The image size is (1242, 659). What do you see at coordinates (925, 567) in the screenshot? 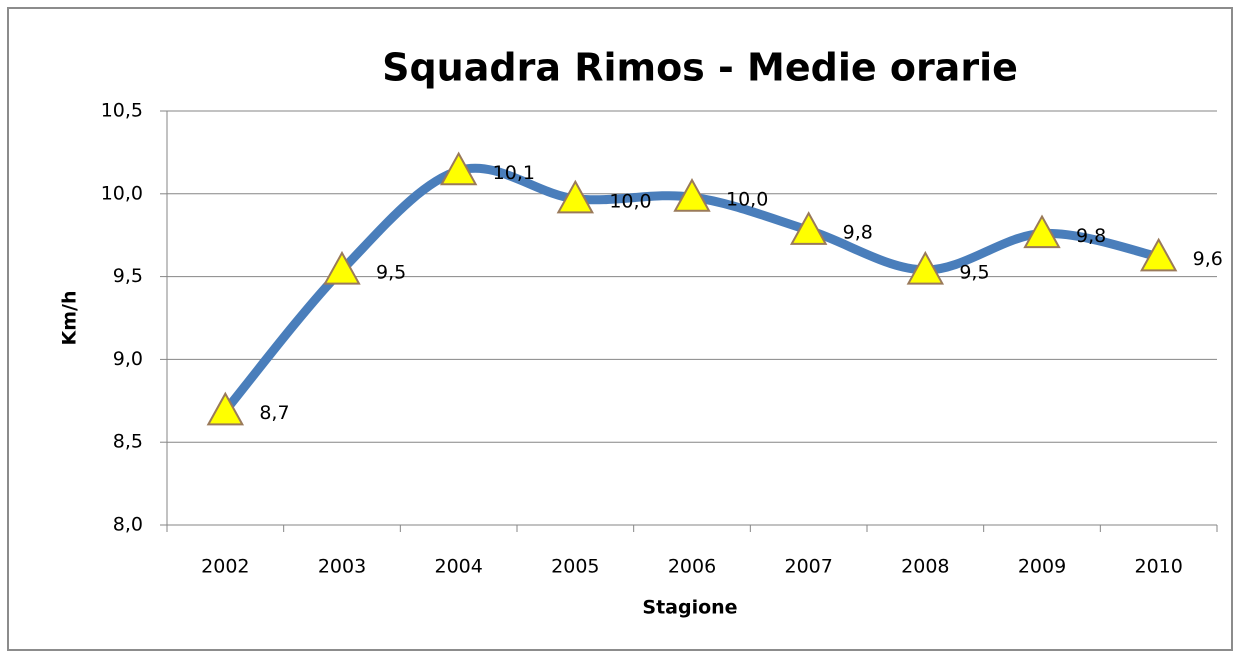
I see `x-tick-label: 2008` at bounding box center [925, 567].